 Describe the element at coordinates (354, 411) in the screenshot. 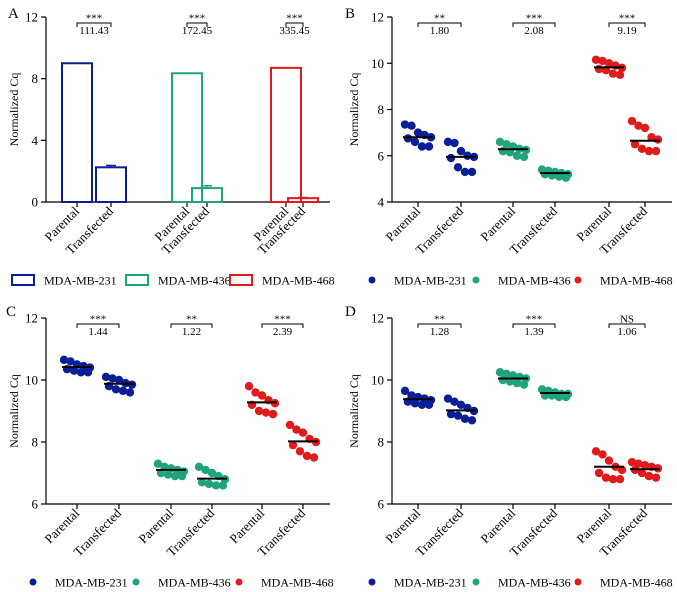

I see `y-axis-title: Normalized Cq` at that location.